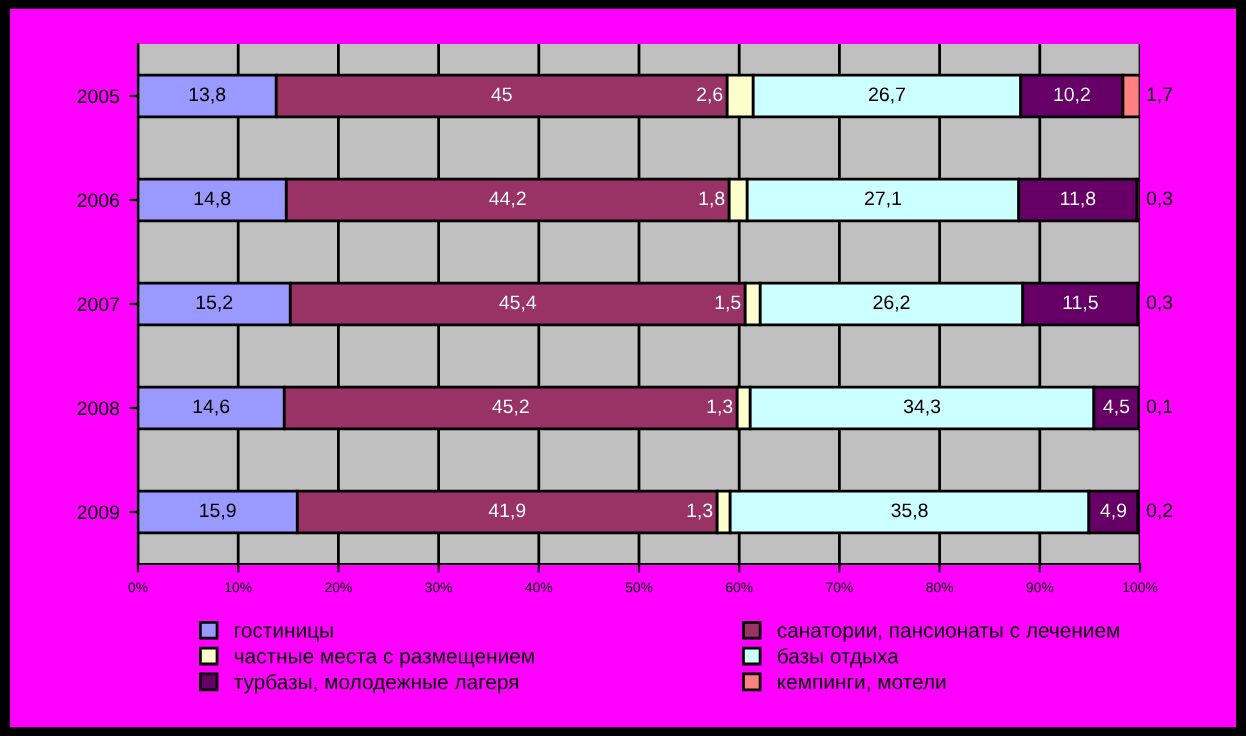 The height and width of the screenshot is (736, 1246). What do you see at coordinates (212, 199) in the screenshot?
I see `data-label: 14,8` at bounding box center [212, 199].